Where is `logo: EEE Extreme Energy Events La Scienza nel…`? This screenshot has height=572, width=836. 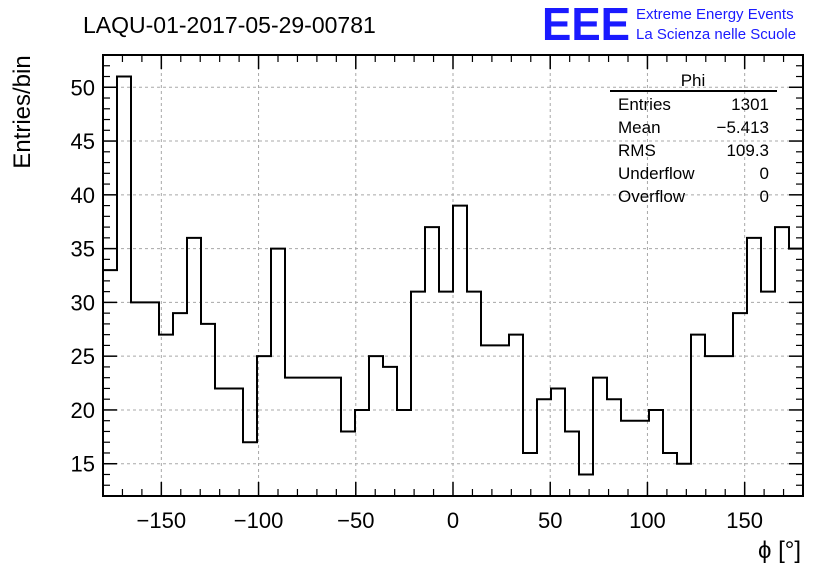 logo: EEE Extreme Energy Events La Scienza nel… is located at coordinates (669, 25).